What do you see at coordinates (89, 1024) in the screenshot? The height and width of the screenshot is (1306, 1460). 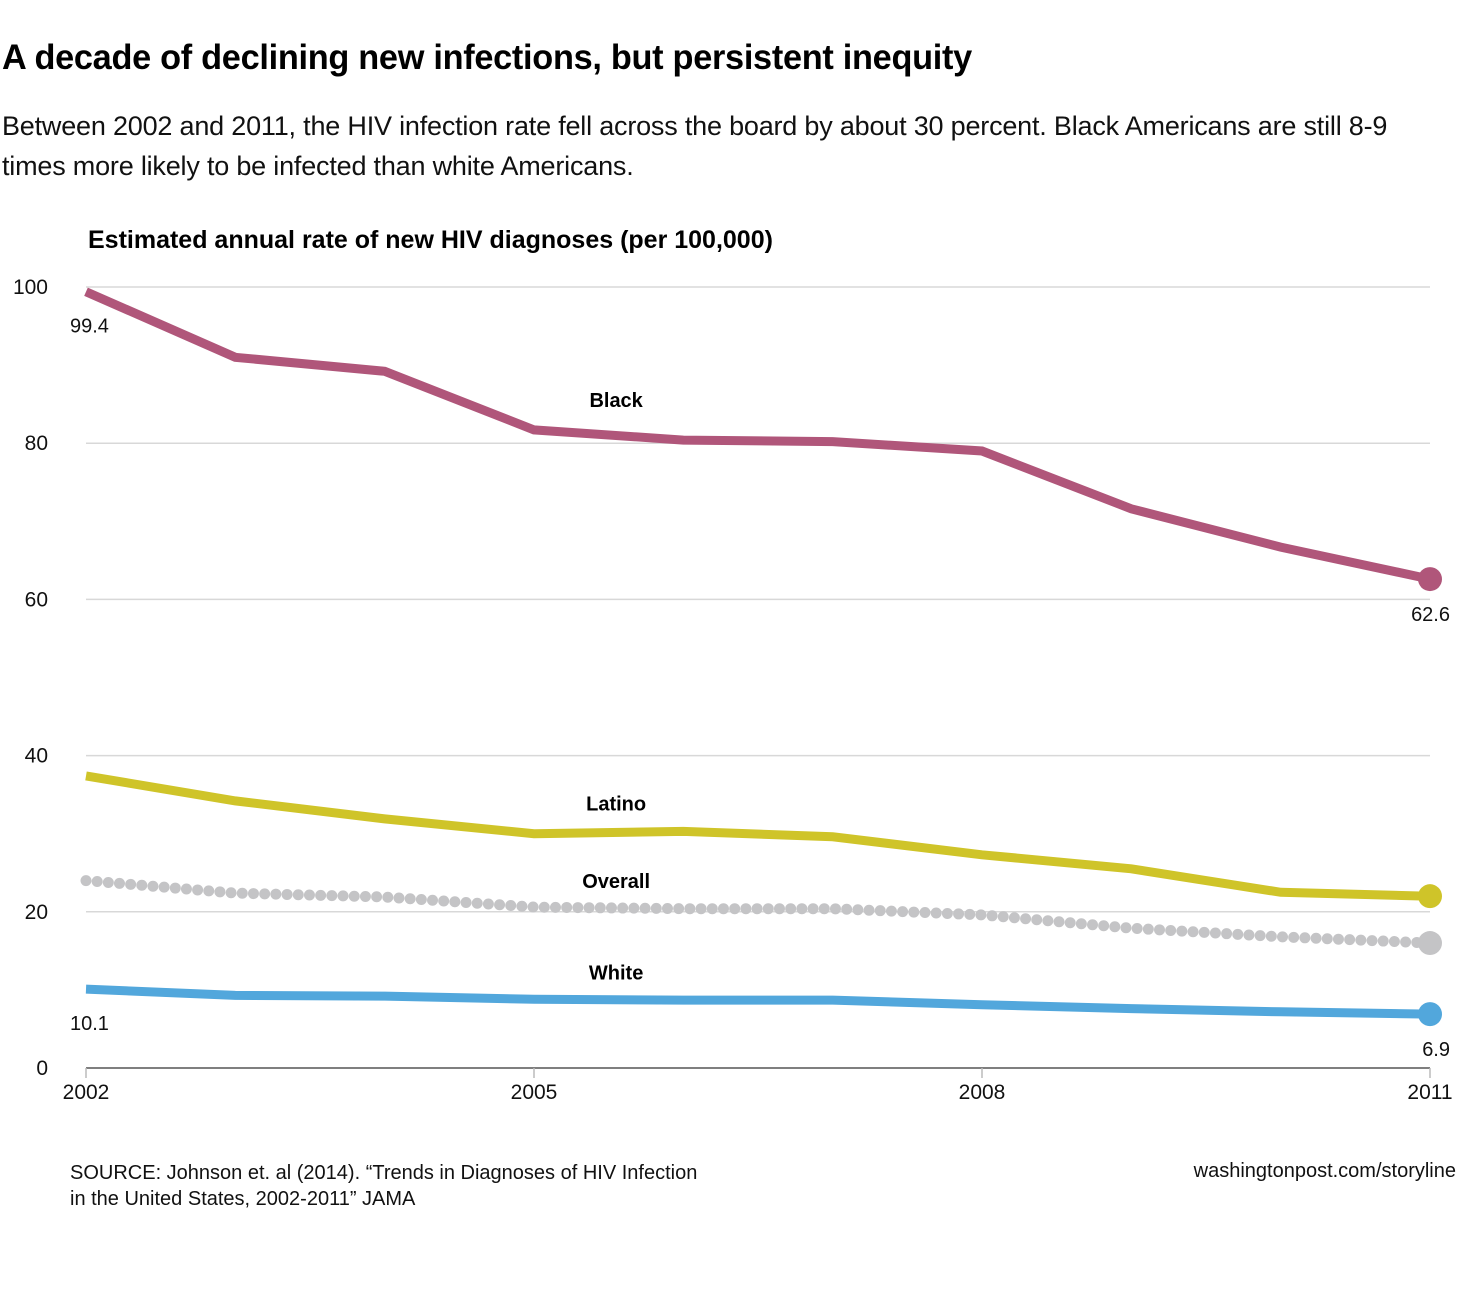 I see `white-start-value: 10.1` at bounding box center [89, 1024].